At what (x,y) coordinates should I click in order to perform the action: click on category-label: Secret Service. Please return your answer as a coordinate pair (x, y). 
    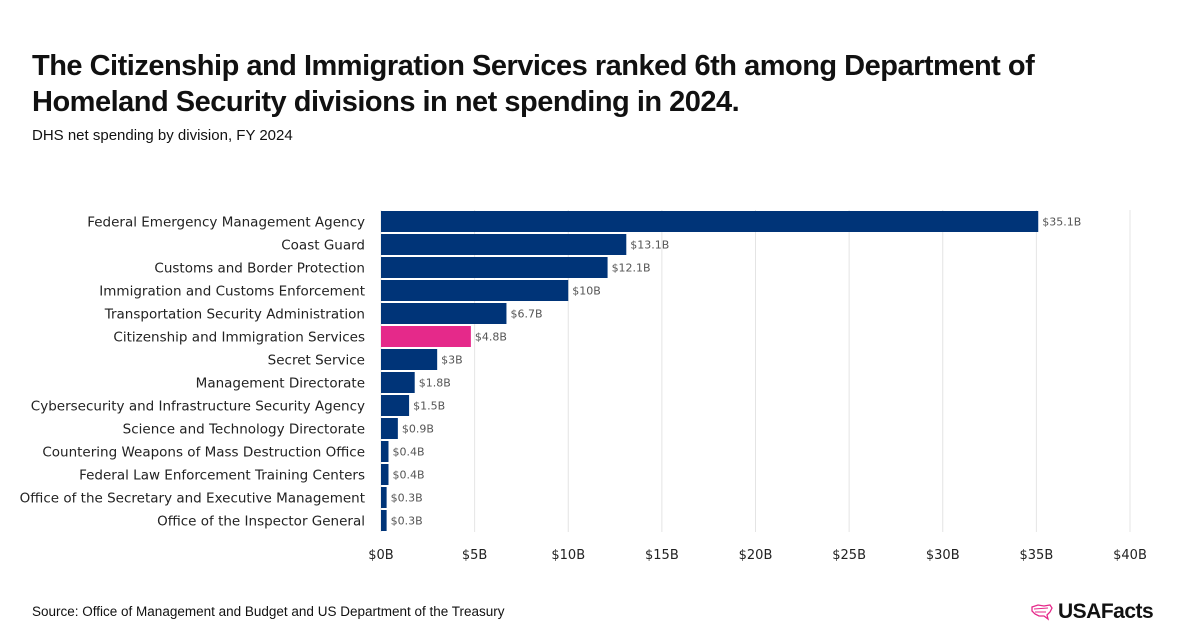
    Looking at the image, I should click on (316, 361).